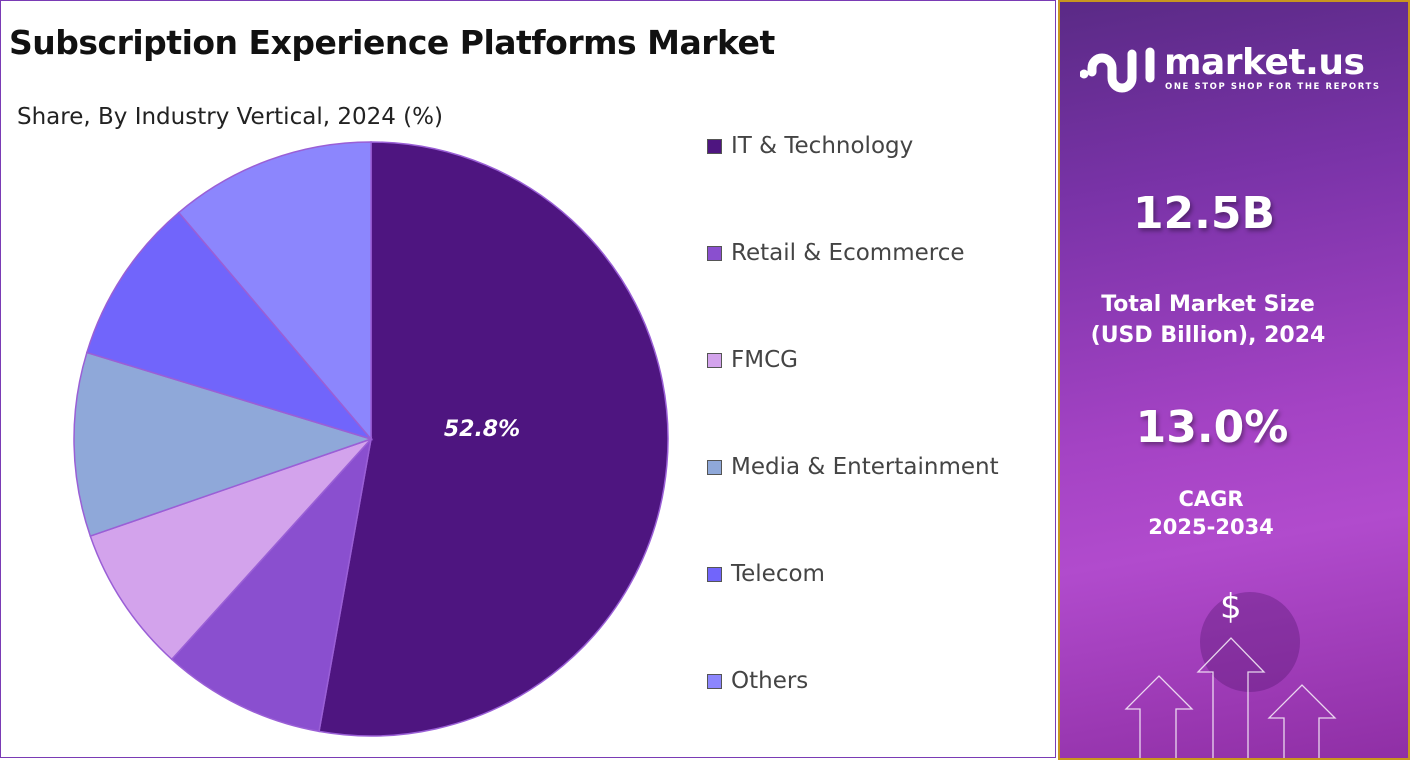  Describe the element at coordinates (1211, 527) in the screenshot. I see `cagr-caption-line2: 2025-2034` at that location.